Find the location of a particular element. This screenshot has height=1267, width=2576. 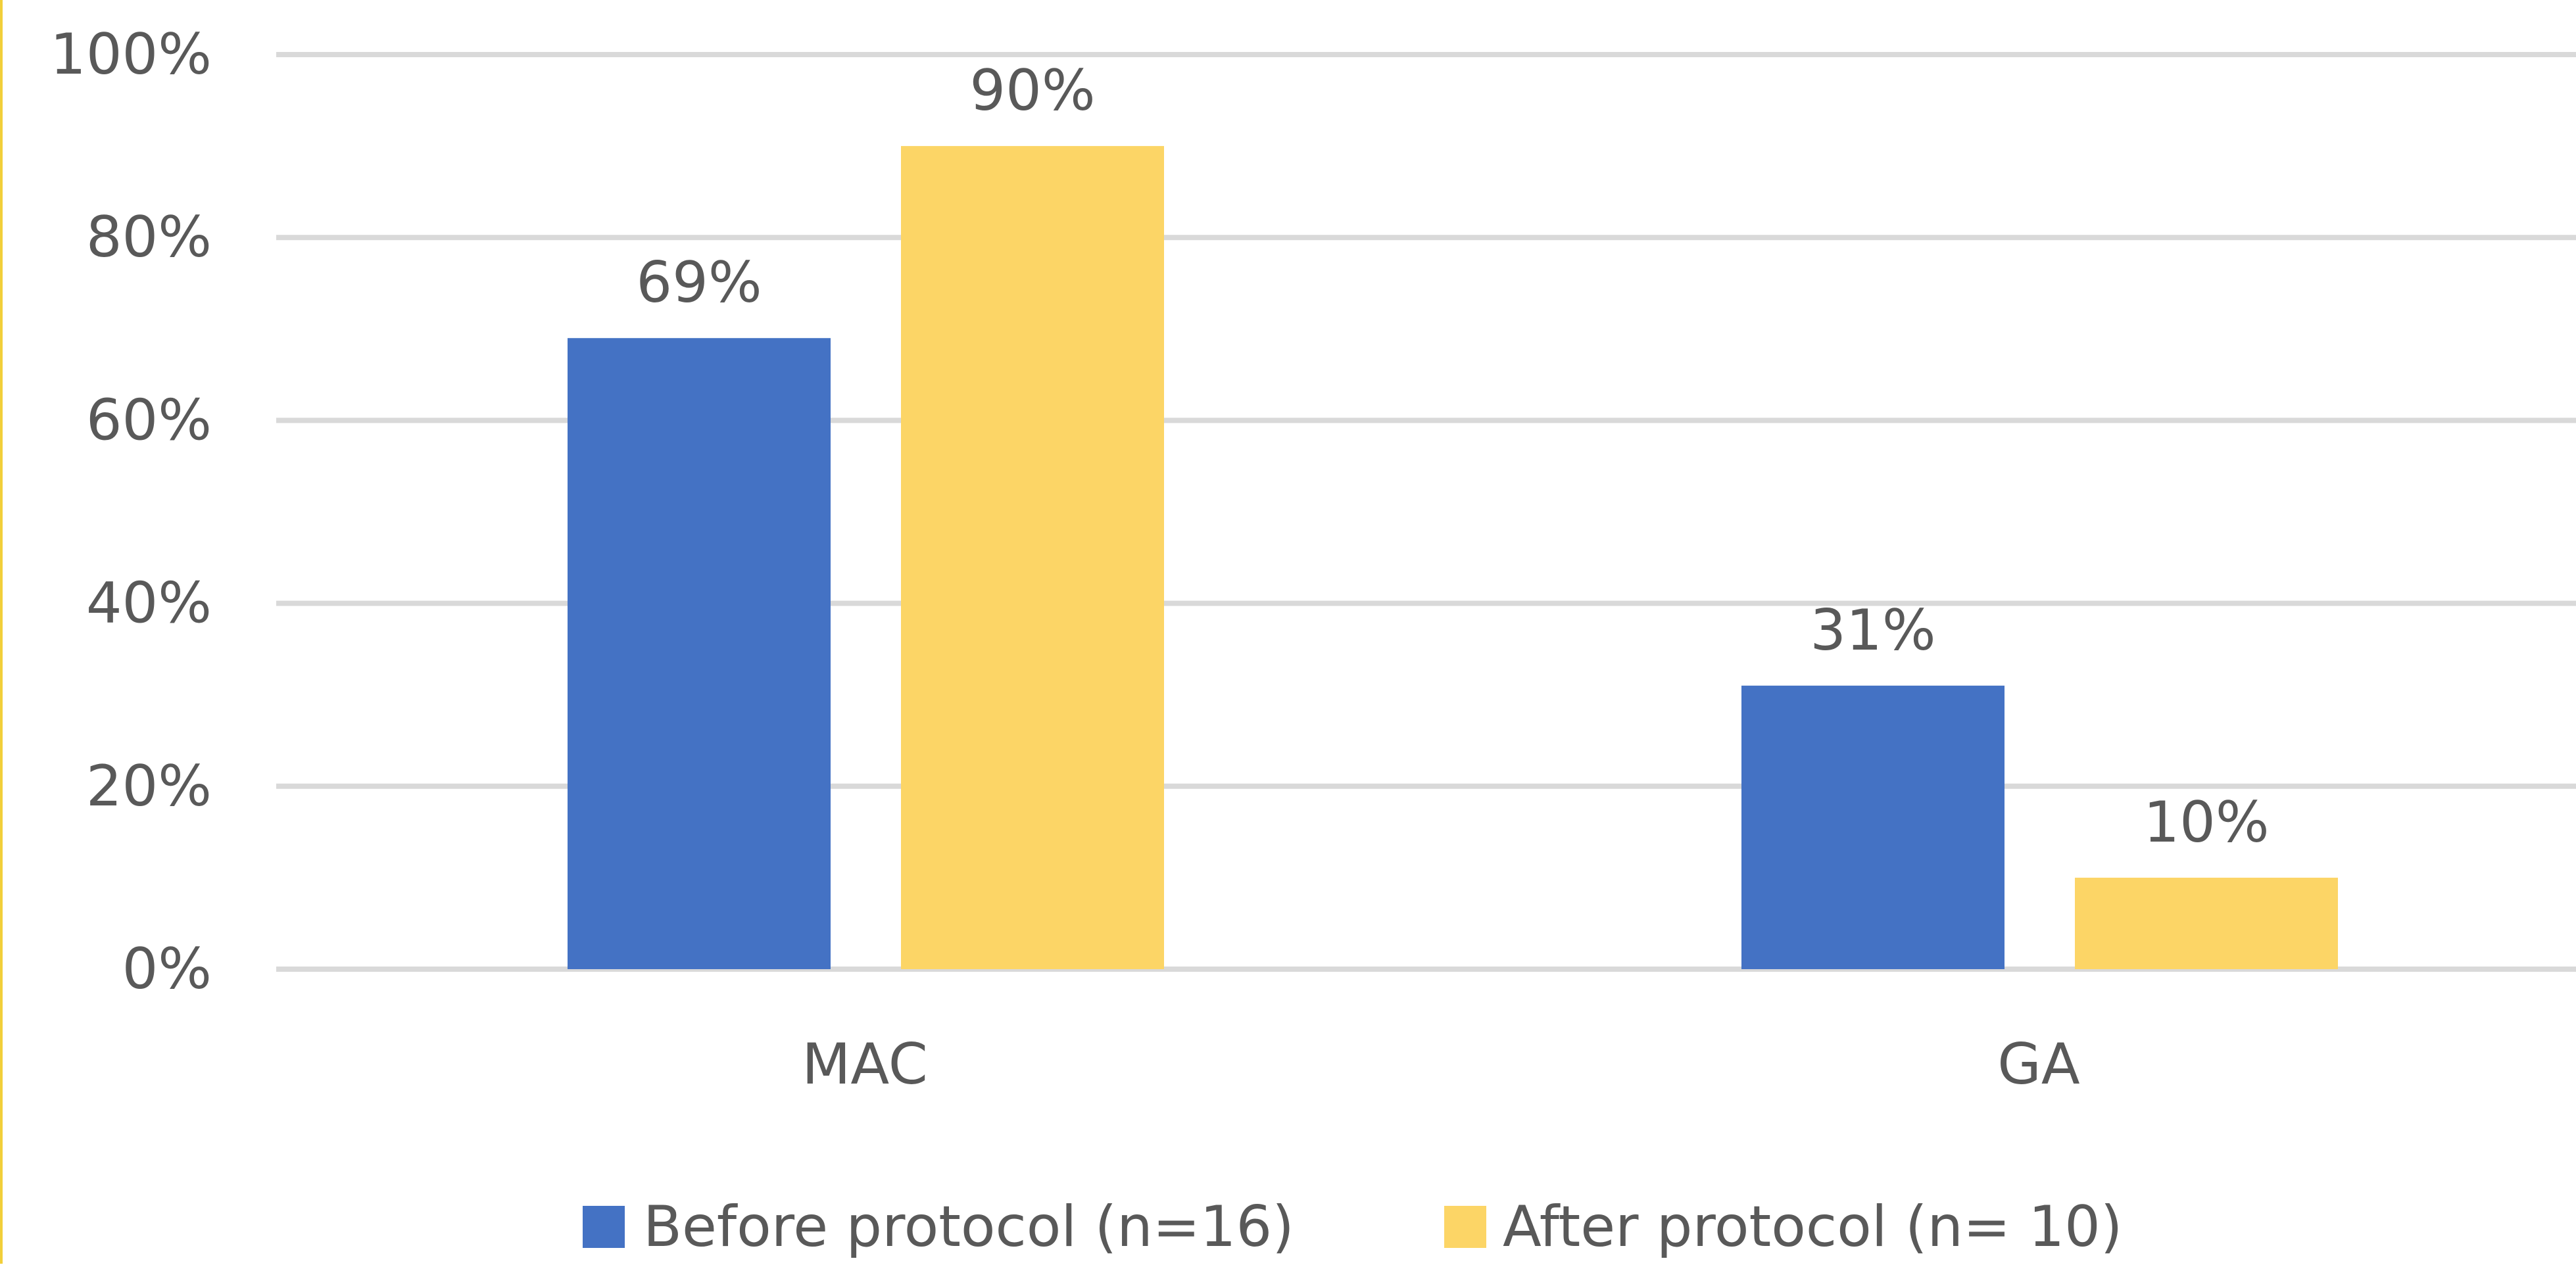

y-axis-tick-labels: 0% 20% 40% 60% 80% 100% is located at coordinates (131, 512).